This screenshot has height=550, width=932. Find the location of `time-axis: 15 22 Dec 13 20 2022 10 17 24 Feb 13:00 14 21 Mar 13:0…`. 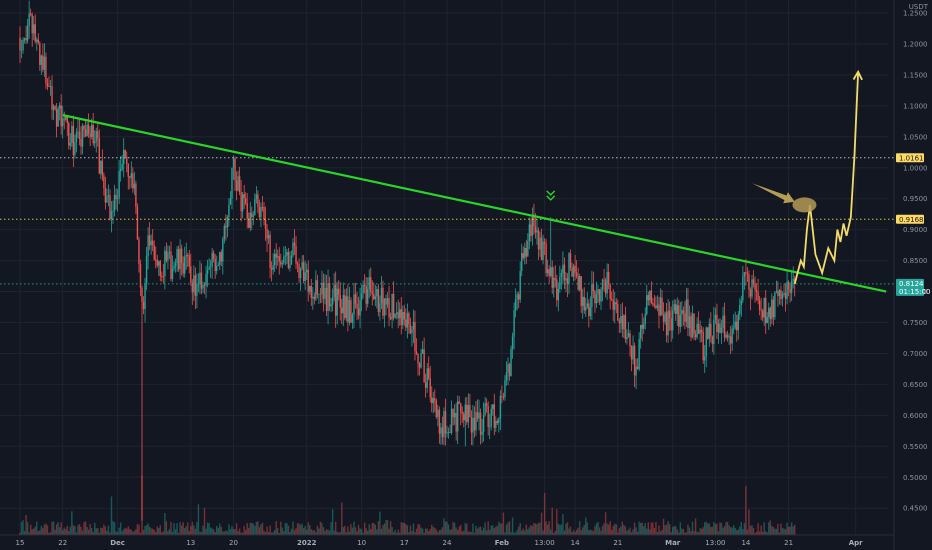

time-axis: 15 22 Dec 13 20 2022 10 17 24 Feb 13:00 14 21 Mar 13:0… is located at coordinates (447, 540).